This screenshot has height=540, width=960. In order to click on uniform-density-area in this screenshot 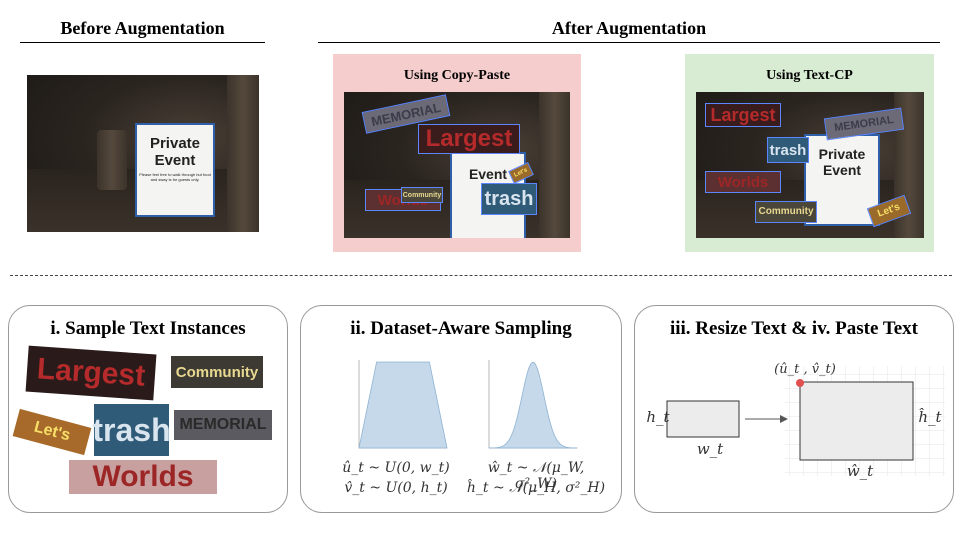, I will do `click(403, 405)`.